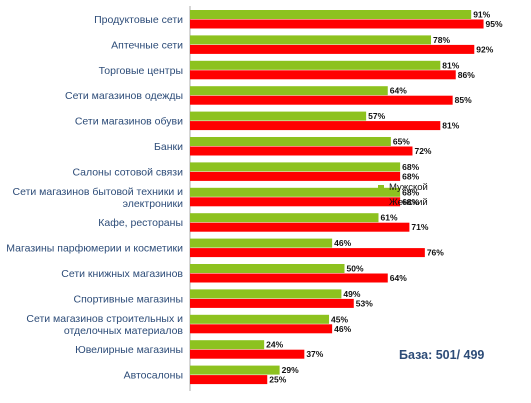 Image resolution: width=531 pixels, height=403 pixels. I want to click on value-label-male: 49%, so click(351, 294).